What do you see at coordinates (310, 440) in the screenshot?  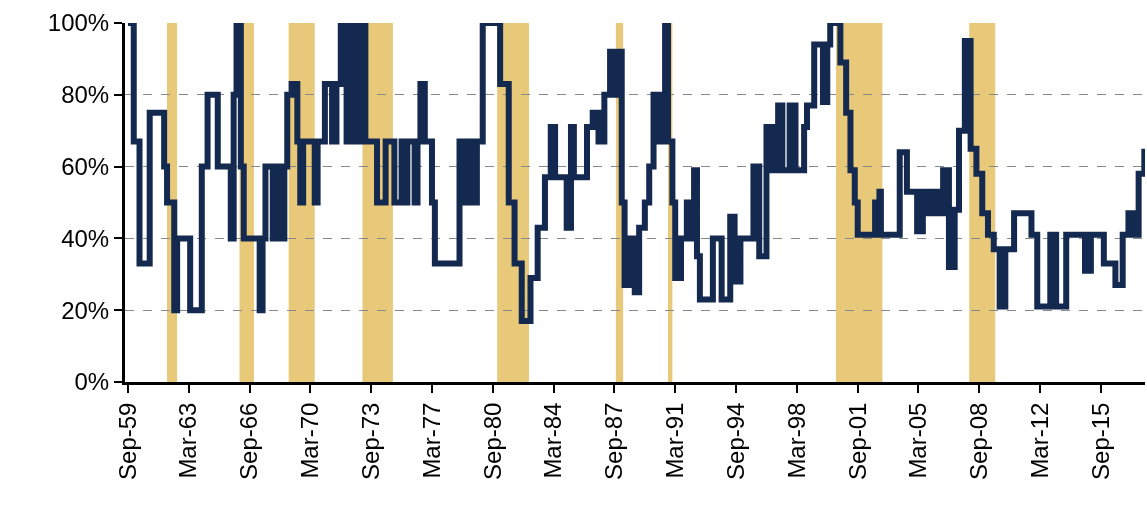 I see `x-tick-label: Mar-70` at bounding box center [310, 440].